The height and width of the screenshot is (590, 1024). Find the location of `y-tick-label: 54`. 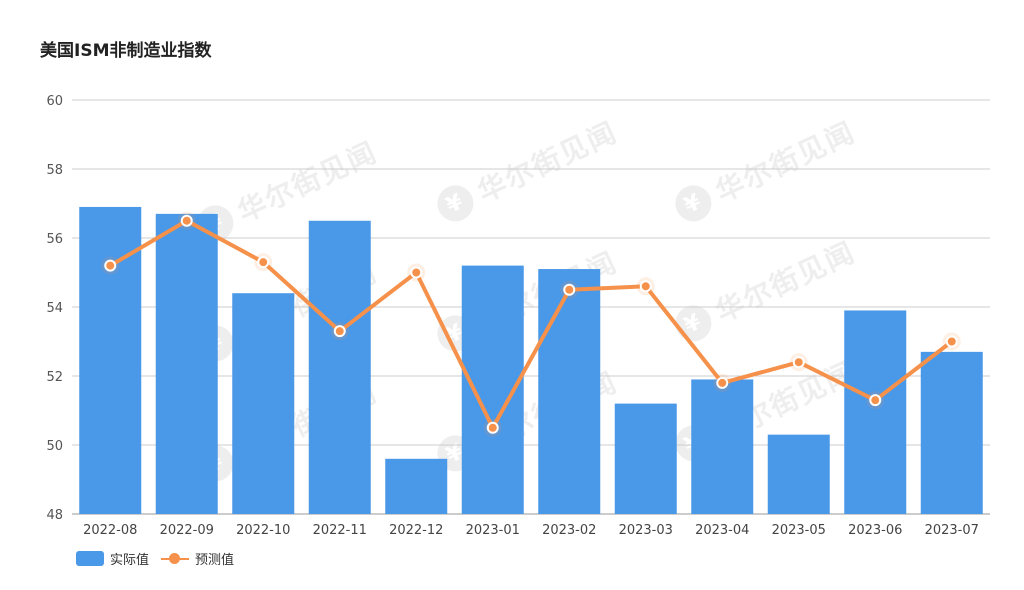

y-tick-label: 54 is located at coordinates (54, 308).